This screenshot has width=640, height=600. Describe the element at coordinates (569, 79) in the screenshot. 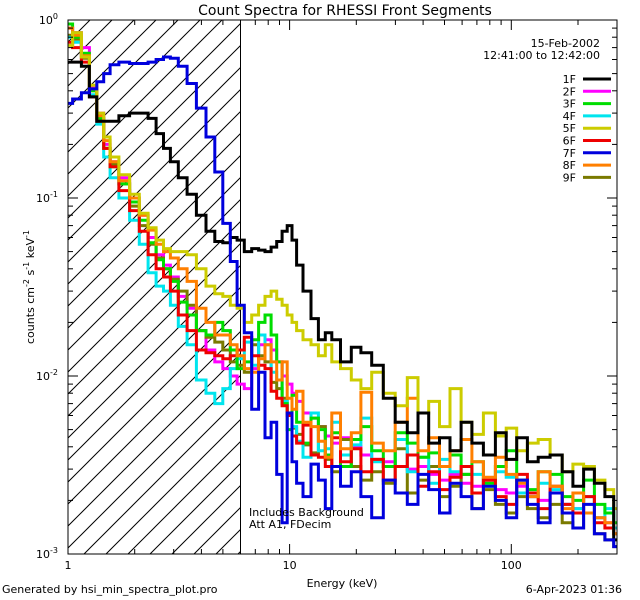

I see `legend-label-1f: 1F` at that location.